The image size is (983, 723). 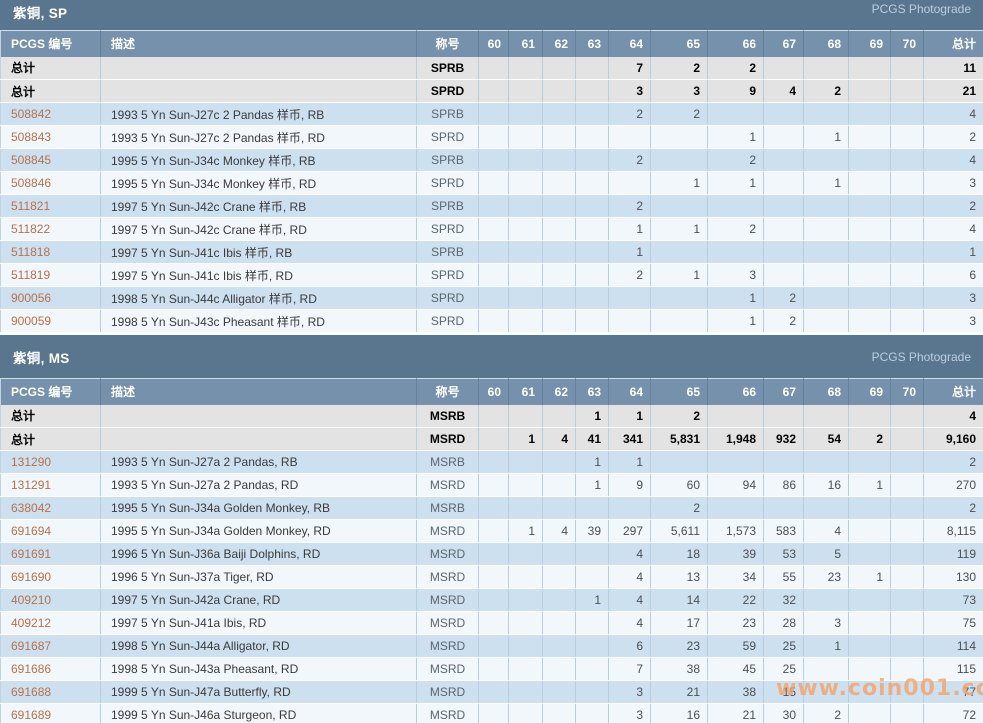 What do you see at coordinates (31, 160) in the screenshot?
I see `pcgs-number-link: 508845` at bounding box center [31, 160].